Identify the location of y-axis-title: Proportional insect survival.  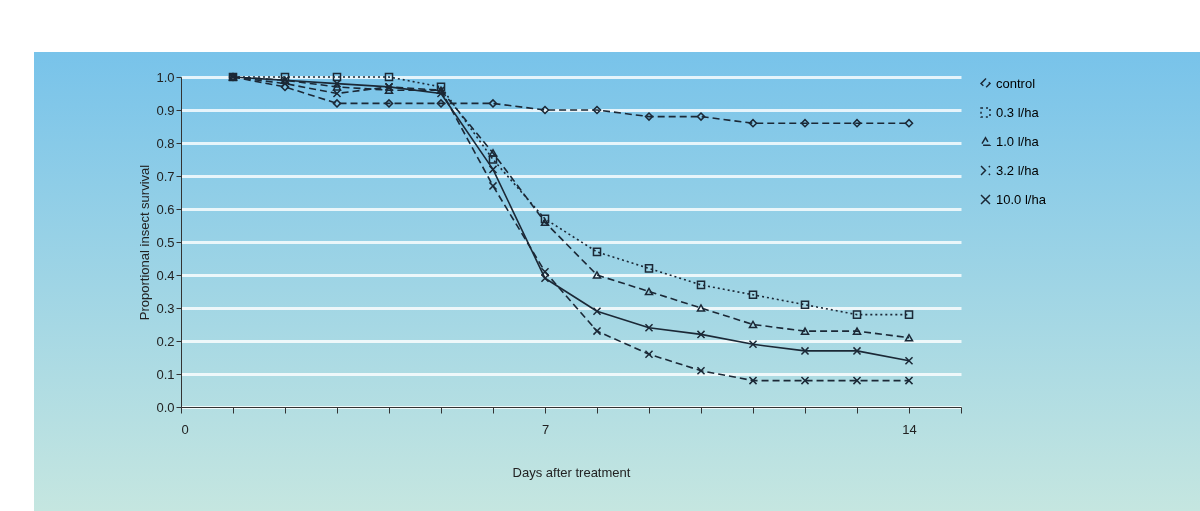
(145, 242).